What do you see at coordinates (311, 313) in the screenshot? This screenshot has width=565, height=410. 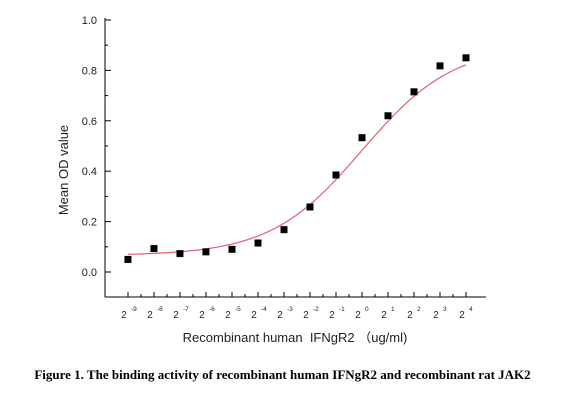 I see `x-tick-label: 2 -2` at bounding box center [311, 313].